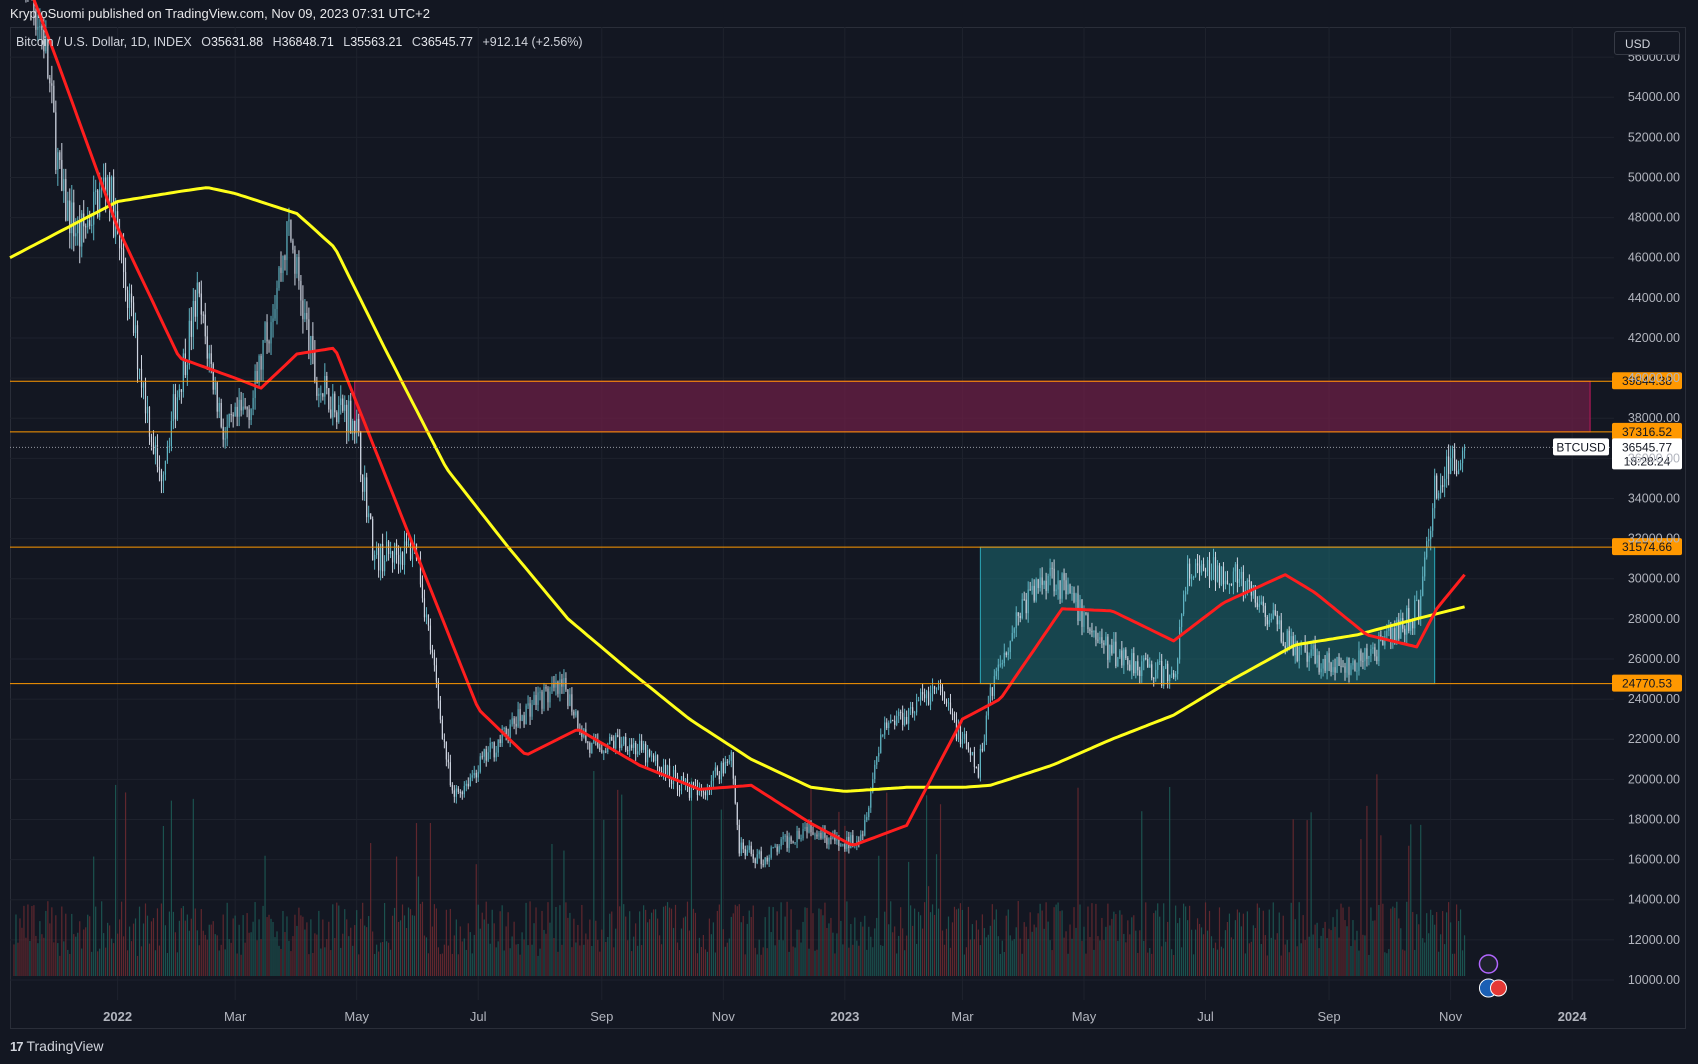 This screenshot has width=1698, height=1064. What do you see at coordinates (1647, 431) in the screenshot?
I see `level-label-bg` at bounding box center [1647, 431].